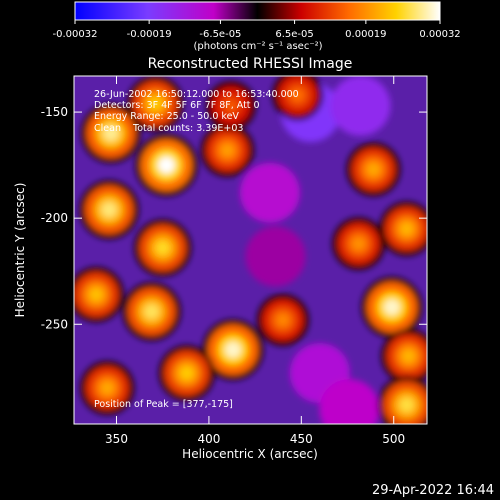 The height and width of the screenshot is (500, 500). Describe the element at coordinates (208, 439) in the screenshot. I see `x-tick-label: 400` at that location.